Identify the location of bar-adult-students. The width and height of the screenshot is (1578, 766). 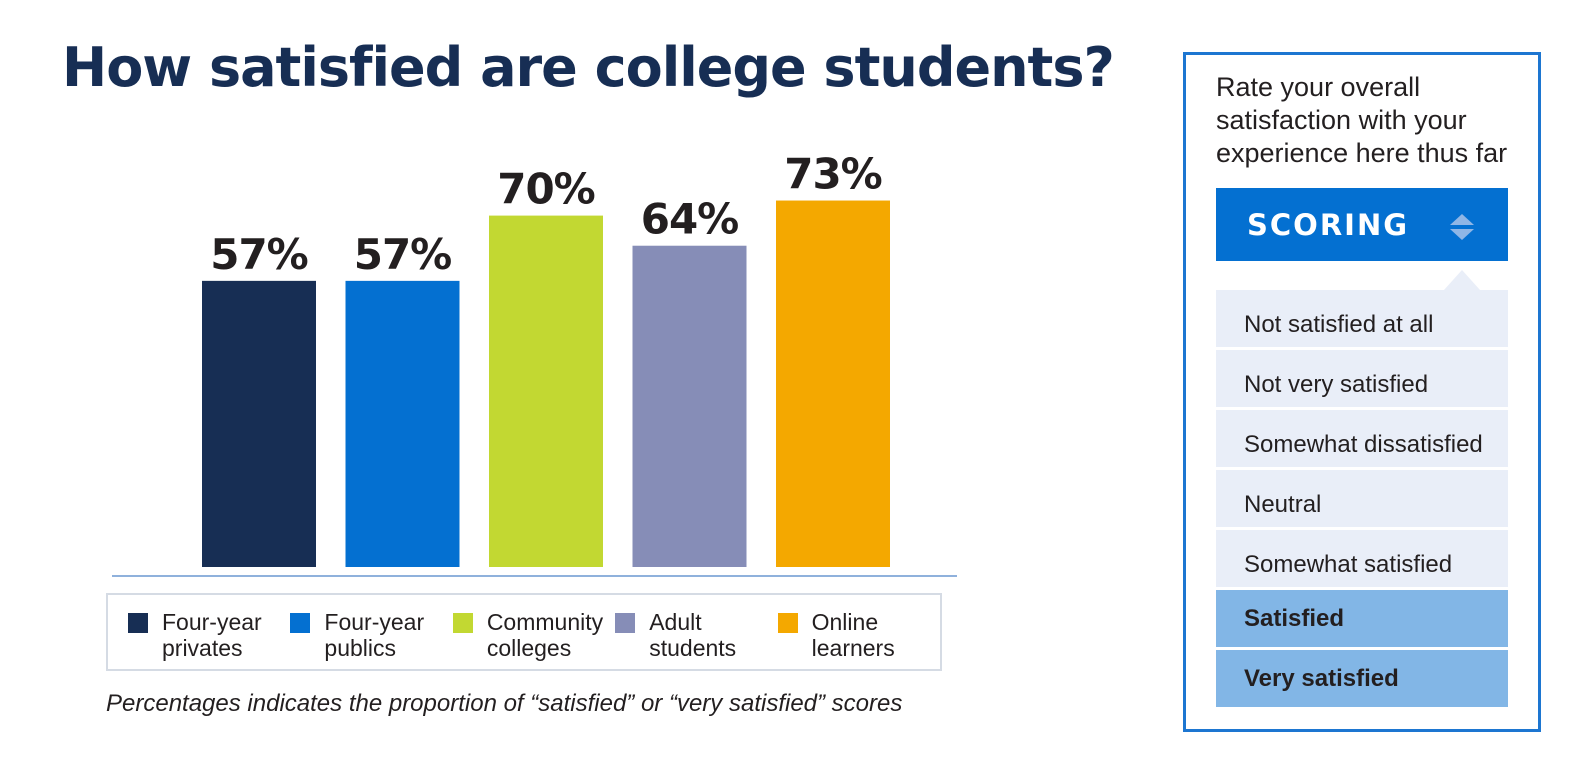
(689, 406).